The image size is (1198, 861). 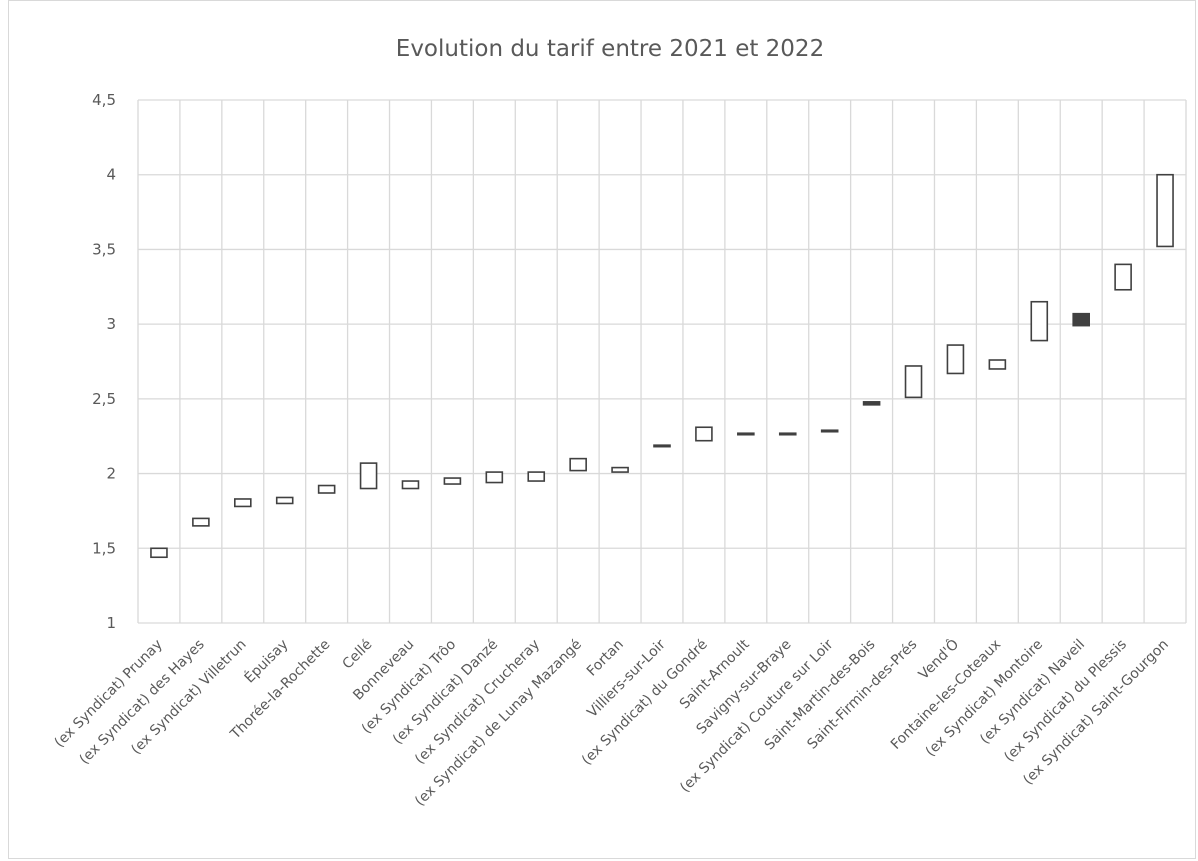 I want to click on x-tick-label: (ex Syndicat) Couture sur Loir, so click(x=756, y=715).